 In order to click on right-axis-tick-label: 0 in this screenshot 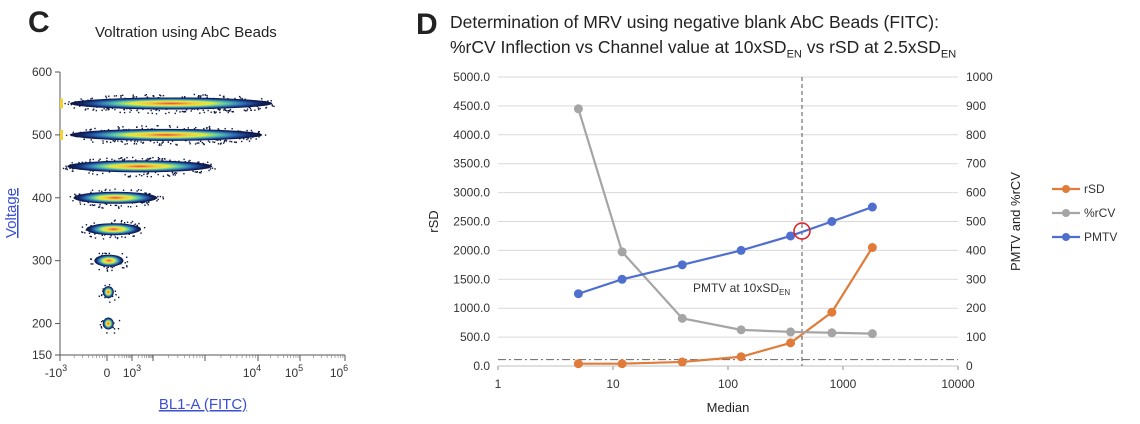, I will do `click(969, 366)`.